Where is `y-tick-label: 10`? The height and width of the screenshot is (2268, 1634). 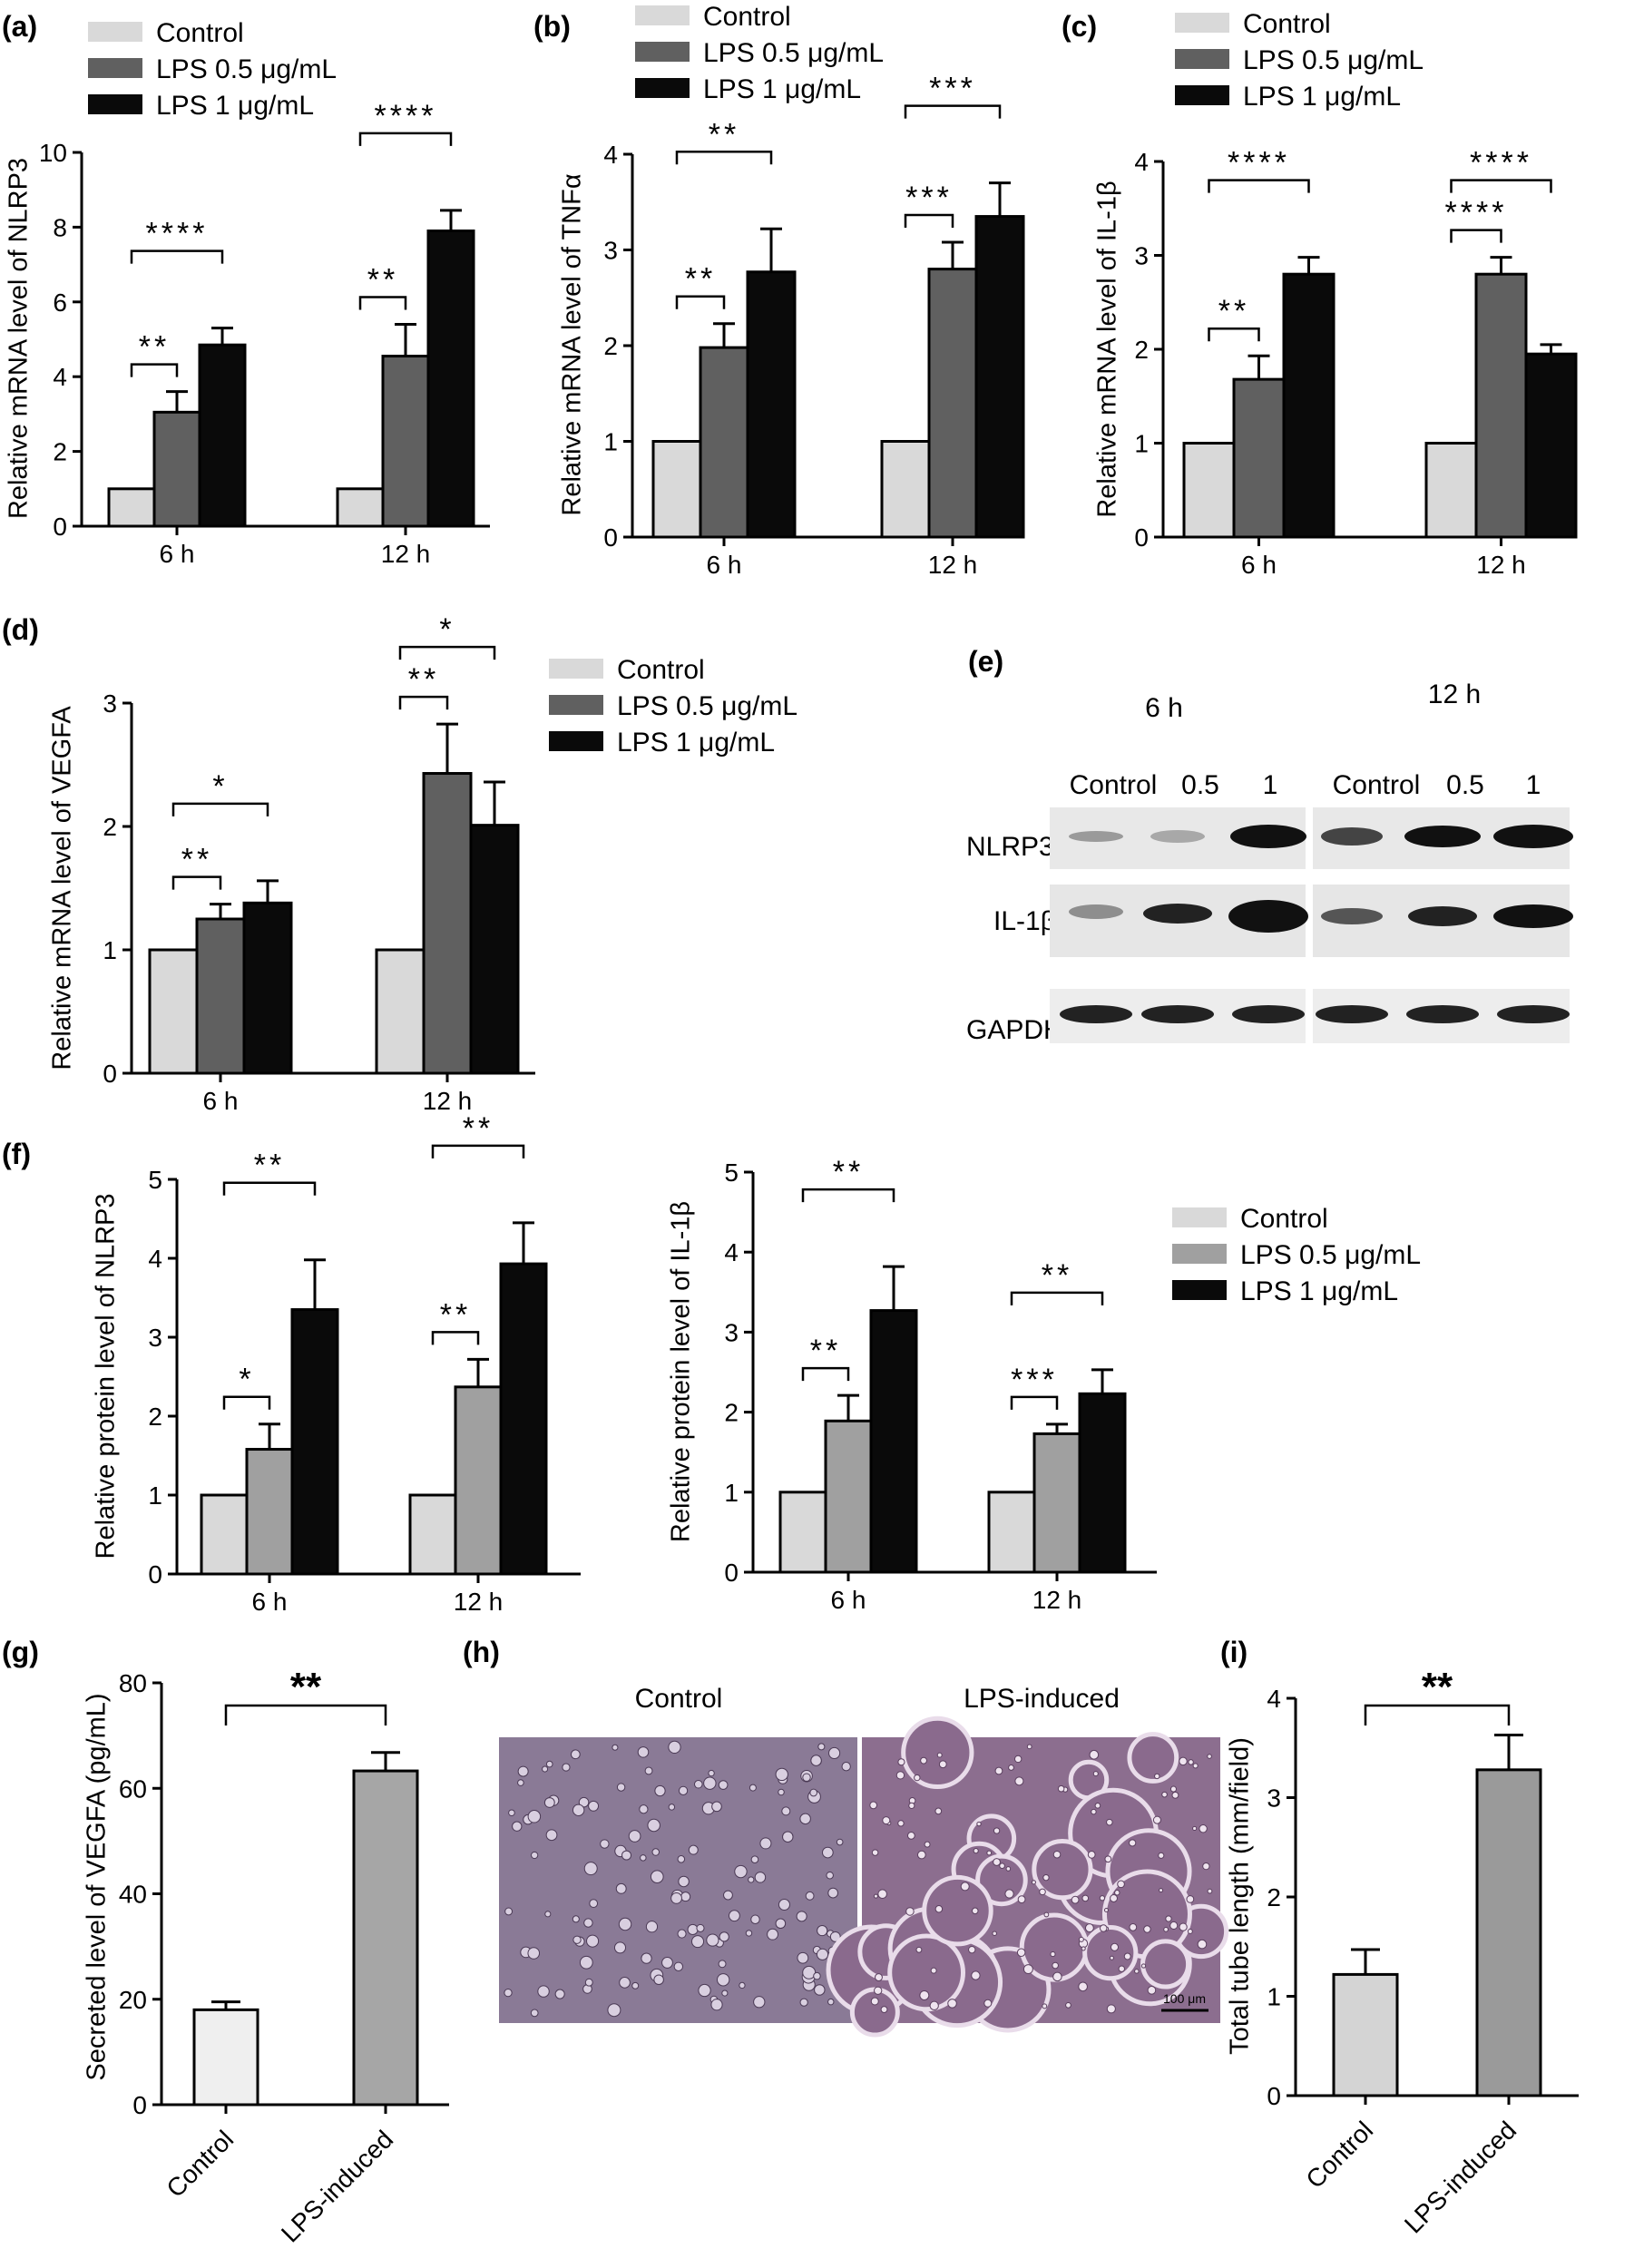
y-tick-label: 10 is located at coordinates (53, 153).